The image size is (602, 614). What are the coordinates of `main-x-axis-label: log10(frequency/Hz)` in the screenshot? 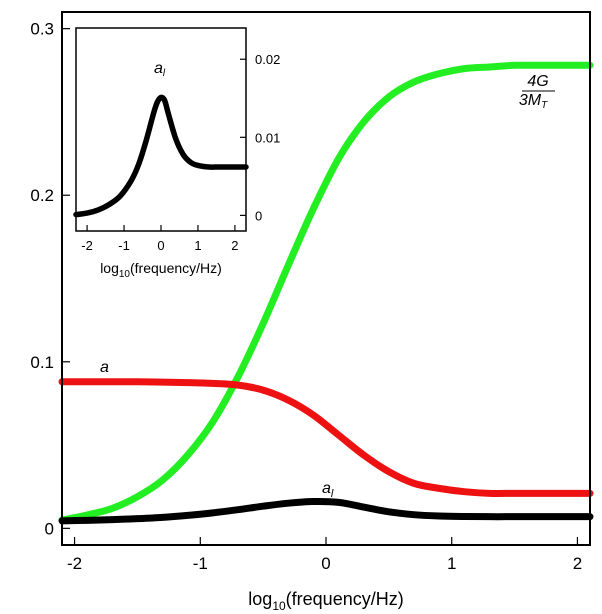 It's located at (325, 601).